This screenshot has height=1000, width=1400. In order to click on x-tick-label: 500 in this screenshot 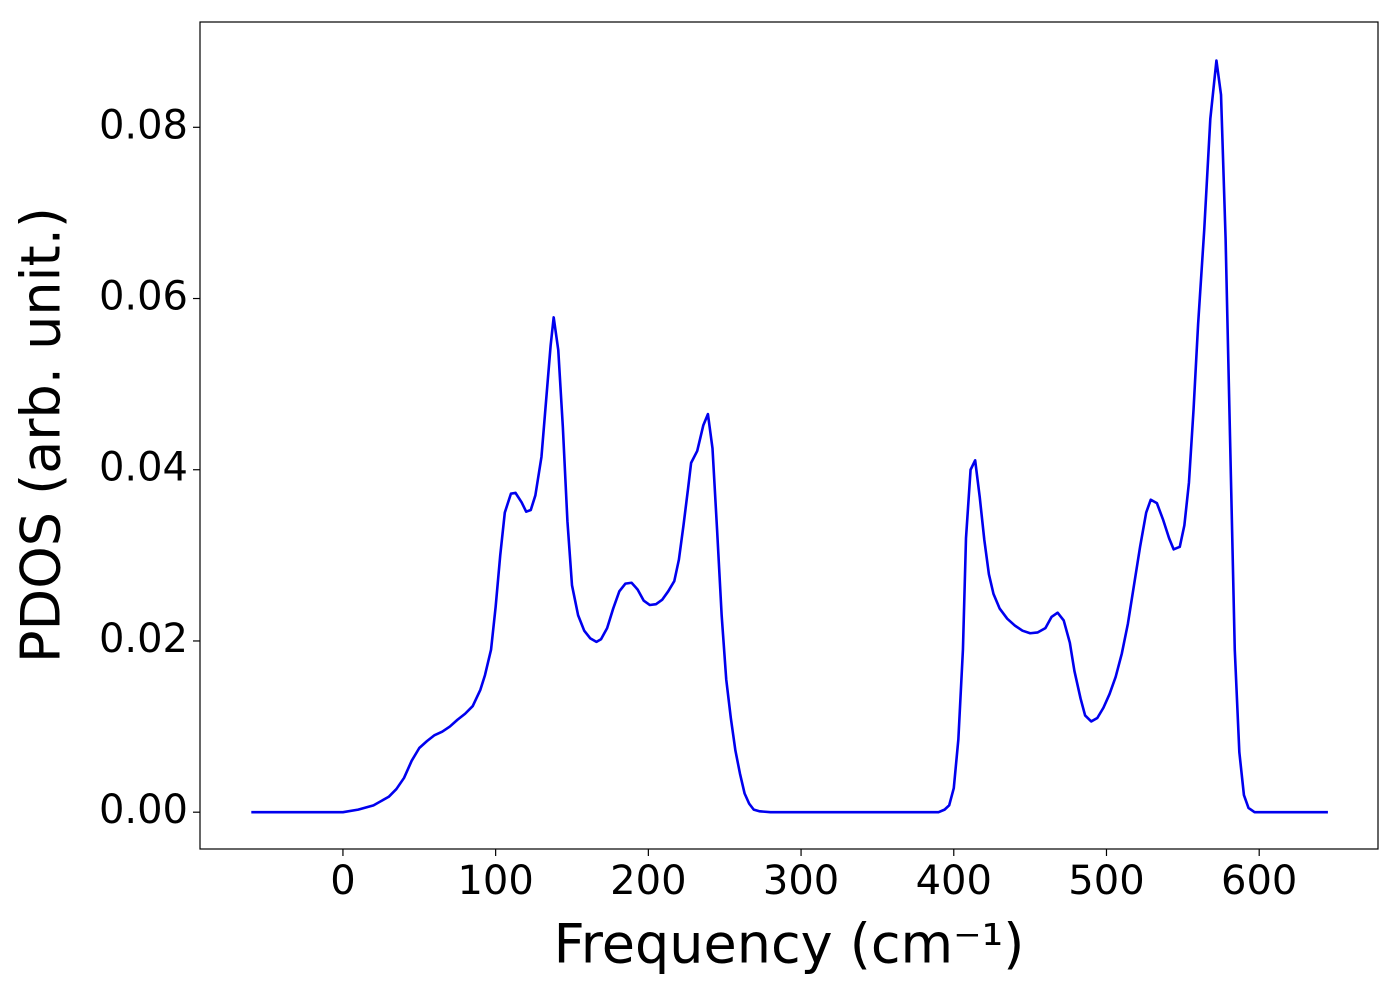, I will do `click(1106, 881)`.